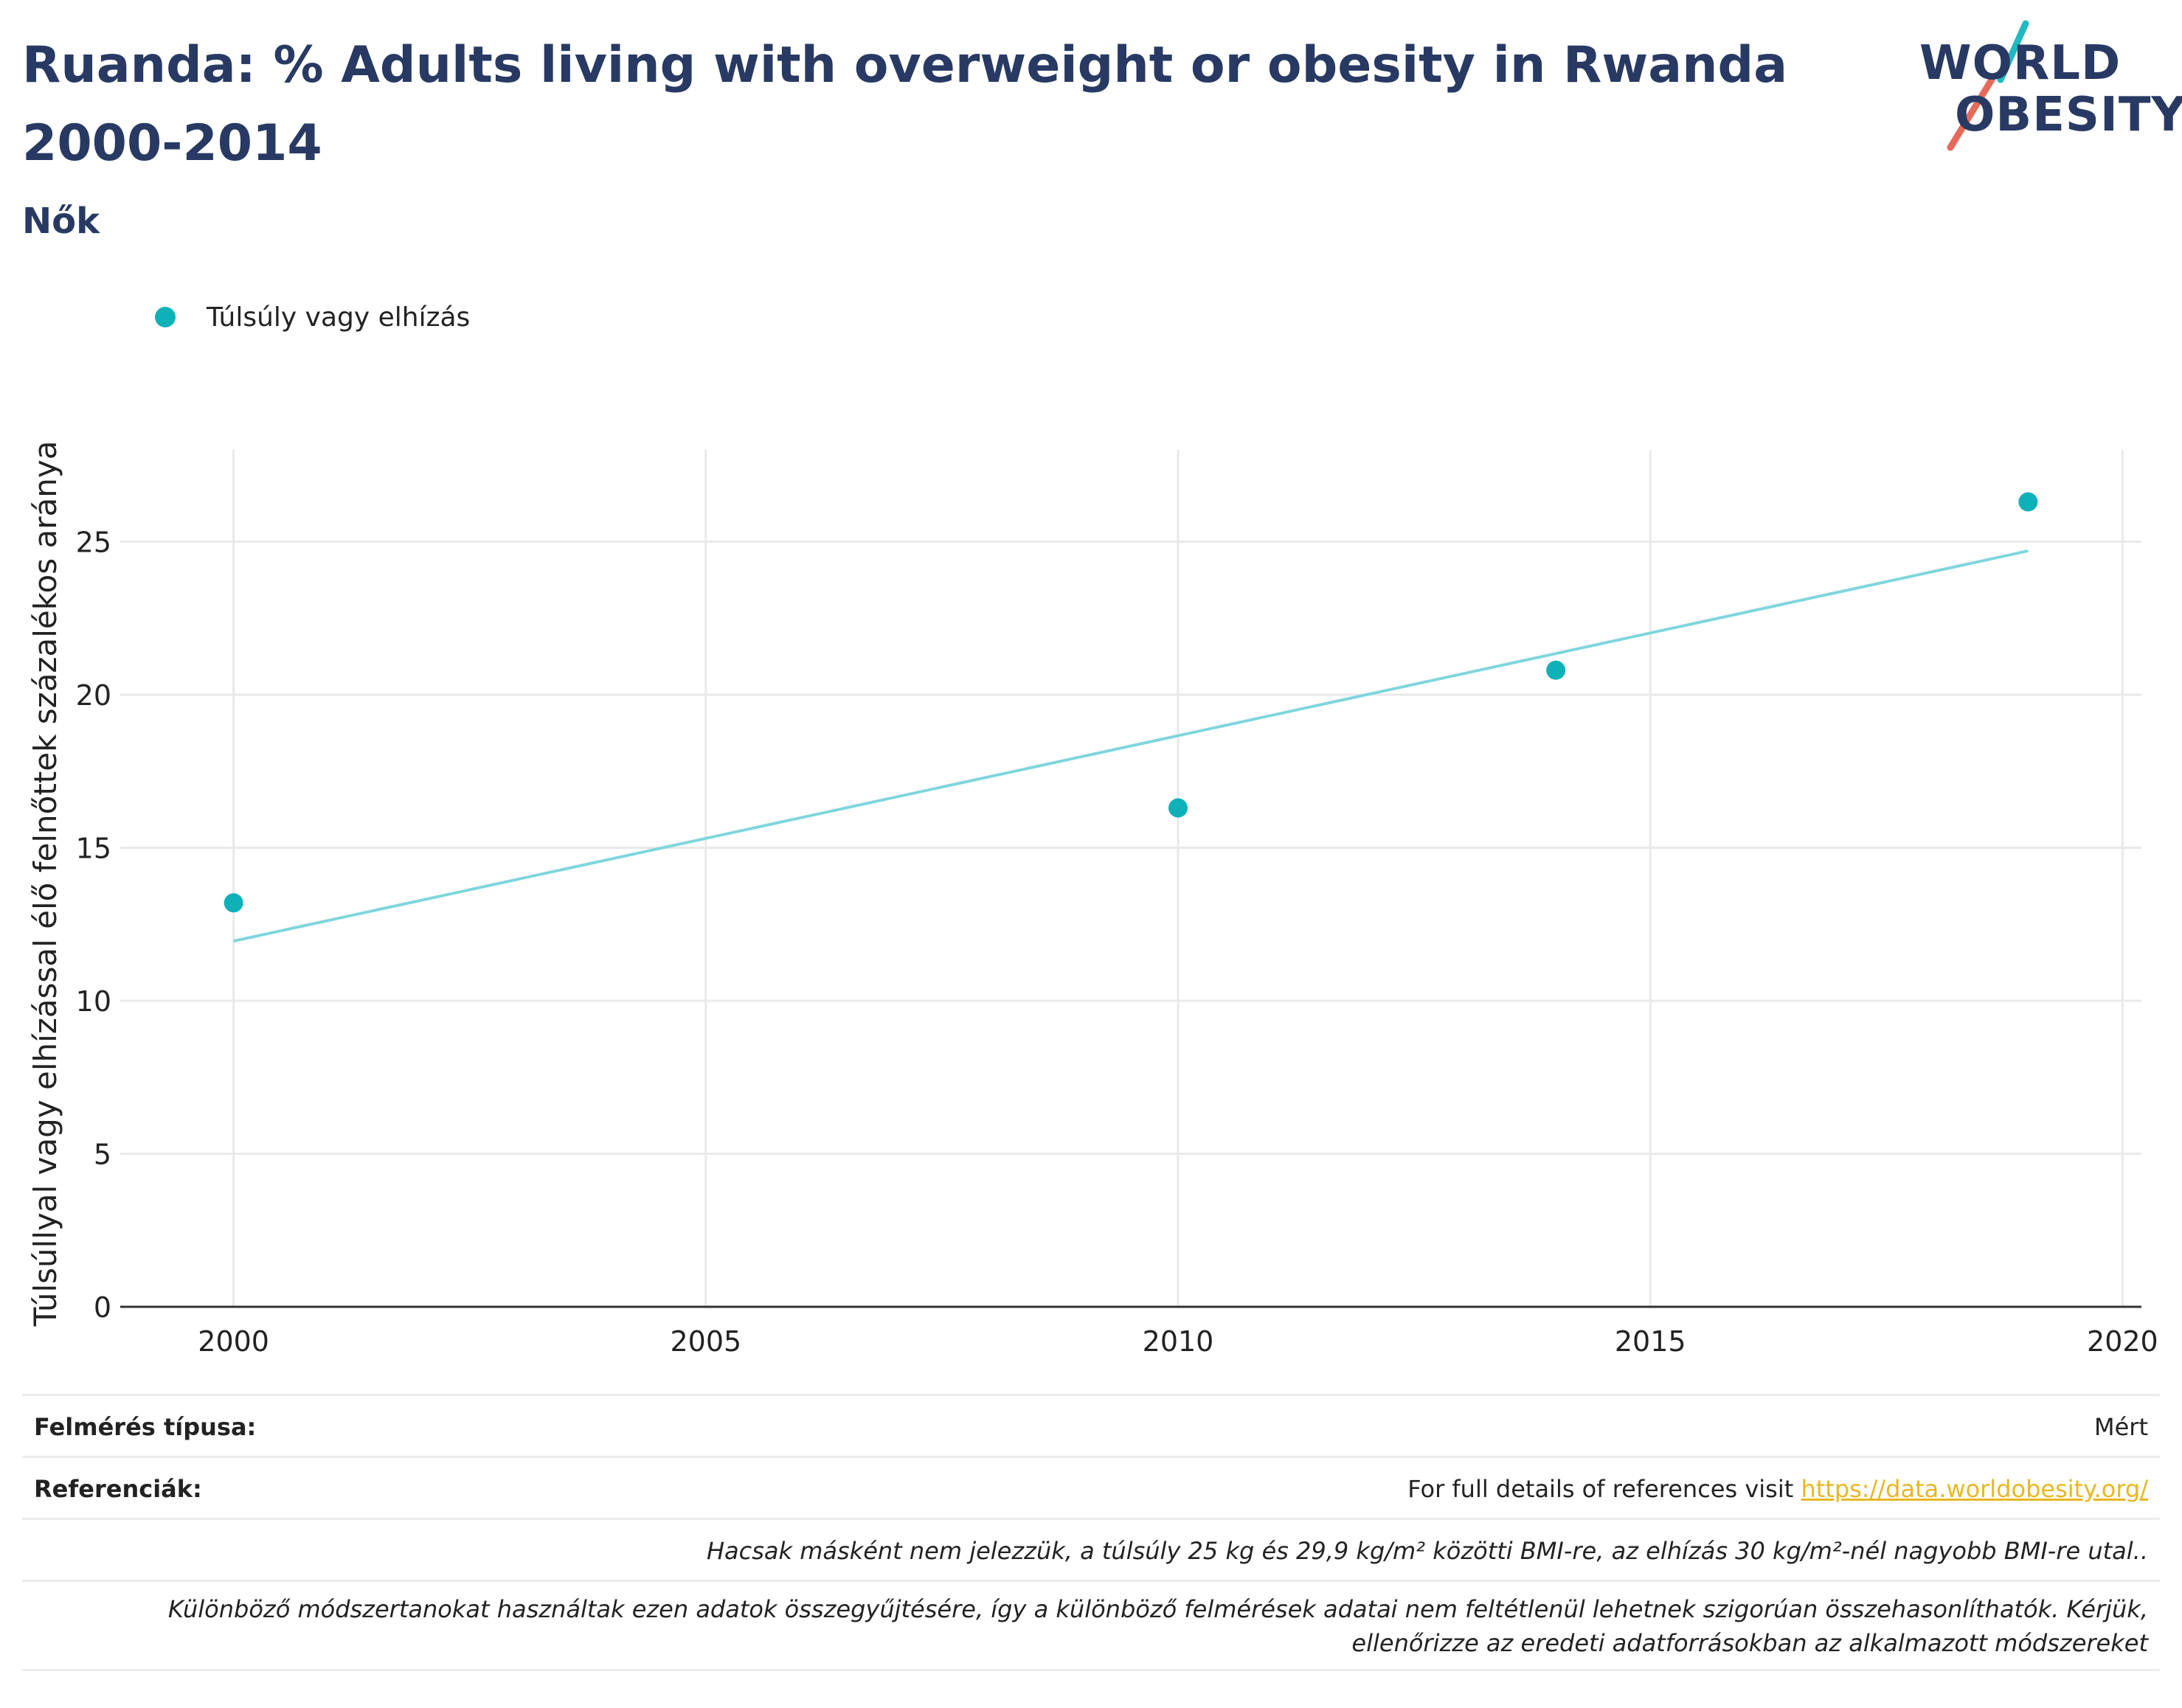 This screenshot has height=1708, width=2182. I want to click on references-link: https://data.worldobesity.org/, so click(1974, 1489).